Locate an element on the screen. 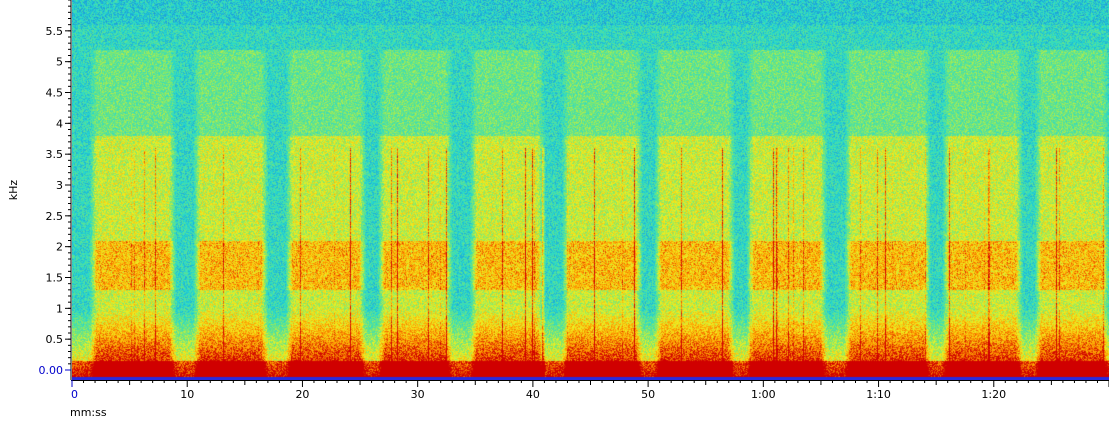 The width and height of the screenshot is (1109, 421). x-axis-label: mm:ss is located at coordinates (88, 412).